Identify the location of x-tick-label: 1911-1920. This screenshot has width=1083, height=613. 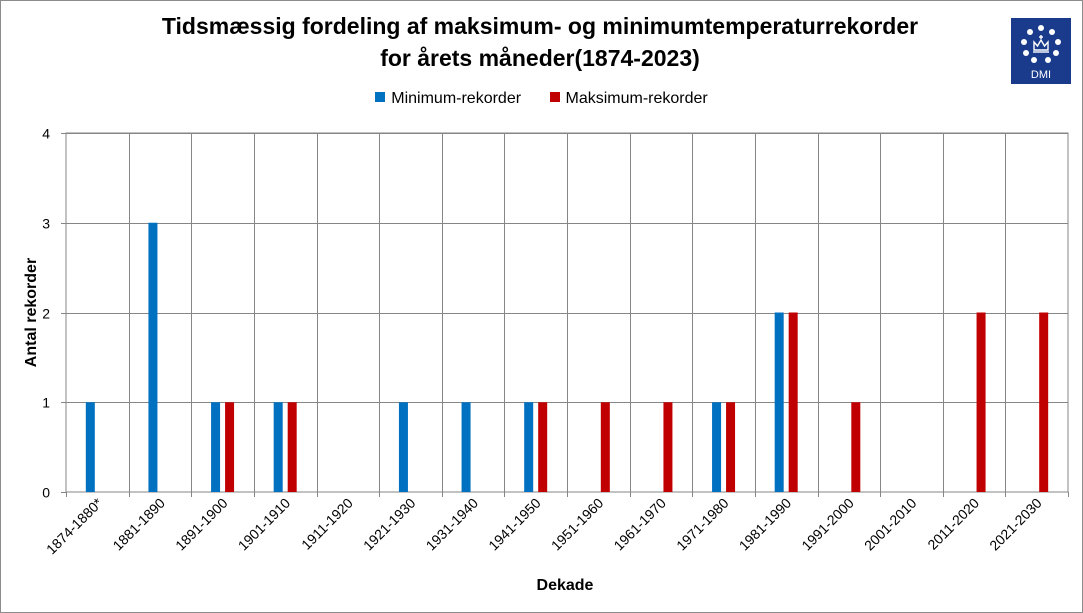
(327, 524).